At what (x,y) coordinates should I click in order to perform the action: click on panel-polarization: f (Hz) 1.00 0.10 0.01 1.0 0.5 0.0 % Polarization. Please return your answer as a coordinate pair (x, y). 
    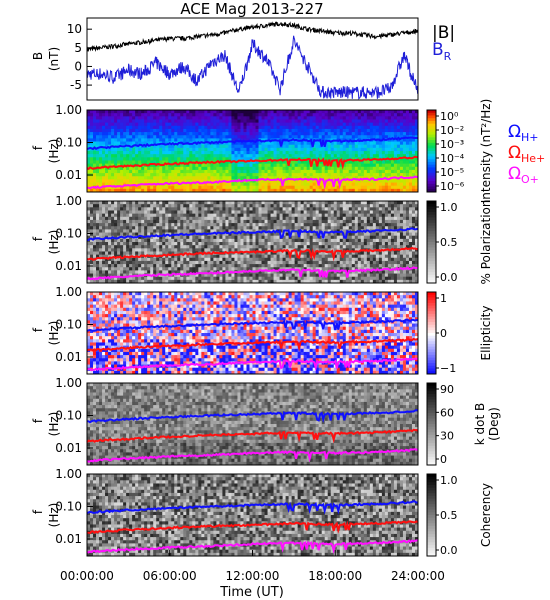
    Looking at the image, I should click on (262, 239).